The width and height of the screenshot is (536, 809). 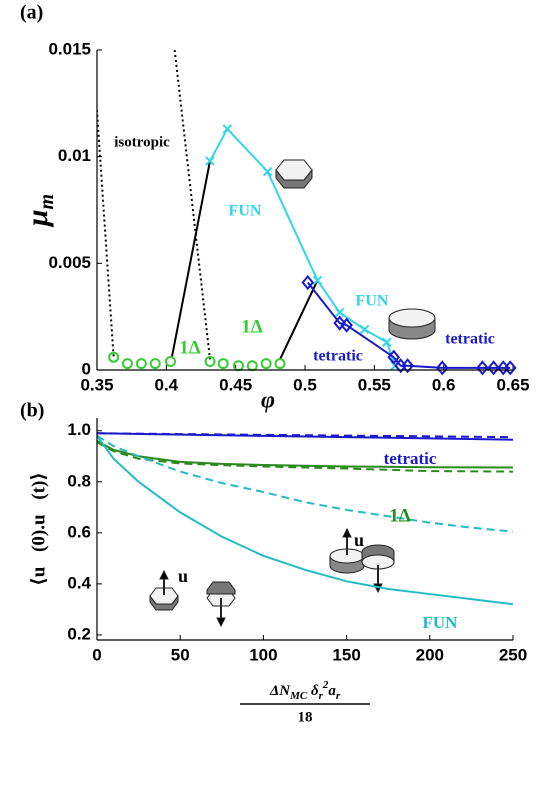 What do you see at coordinates (444, 384) in the screenshot?
I see `x-tick-label: 0.6` at bounding box center [444, 384].